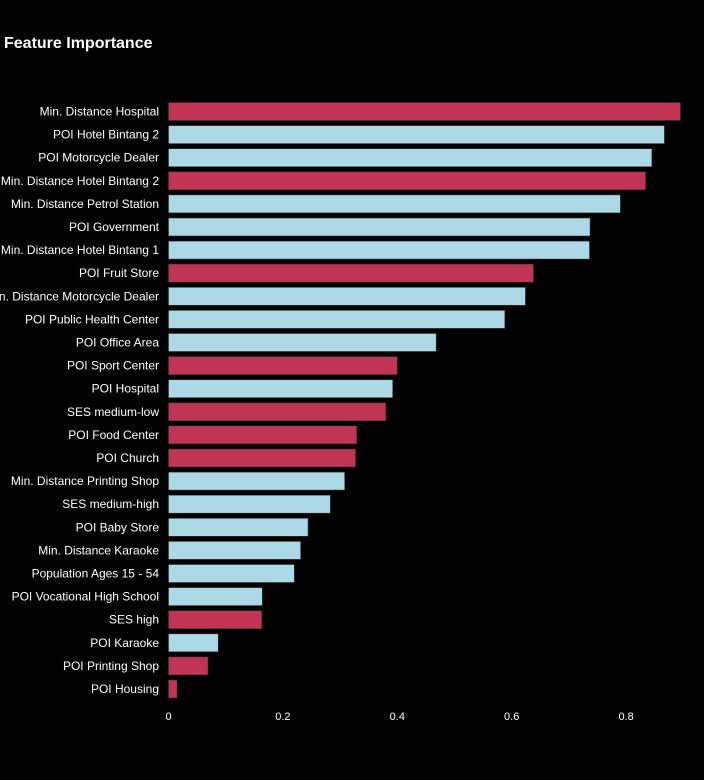 This screenshot has width=704, height=780. What do you see at coordinates (119, 273) in the screenshot?
I see `category-label: POI Fruit Store` at bounding box center [119, 273].